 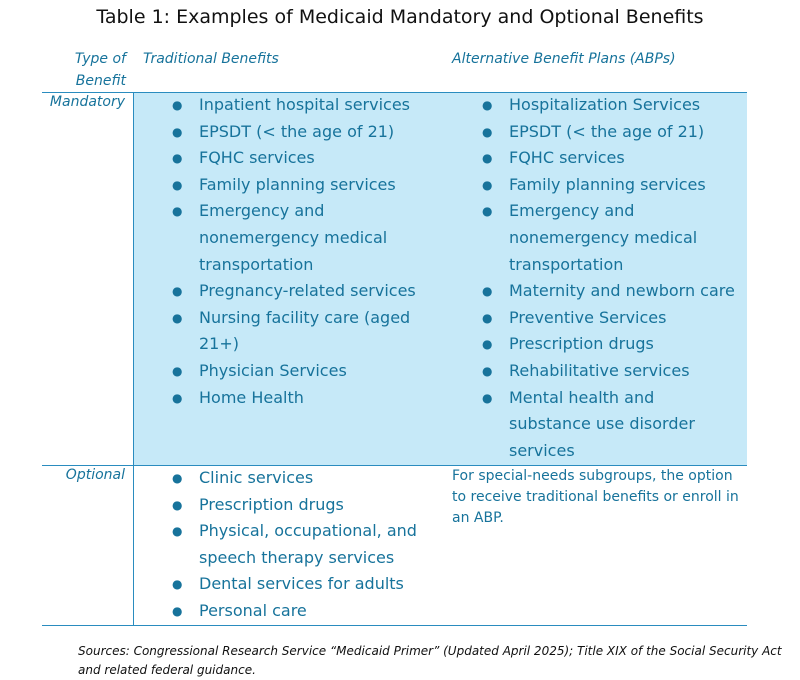 I want to click on list-item: Personal care, so click(x=301, y=611).